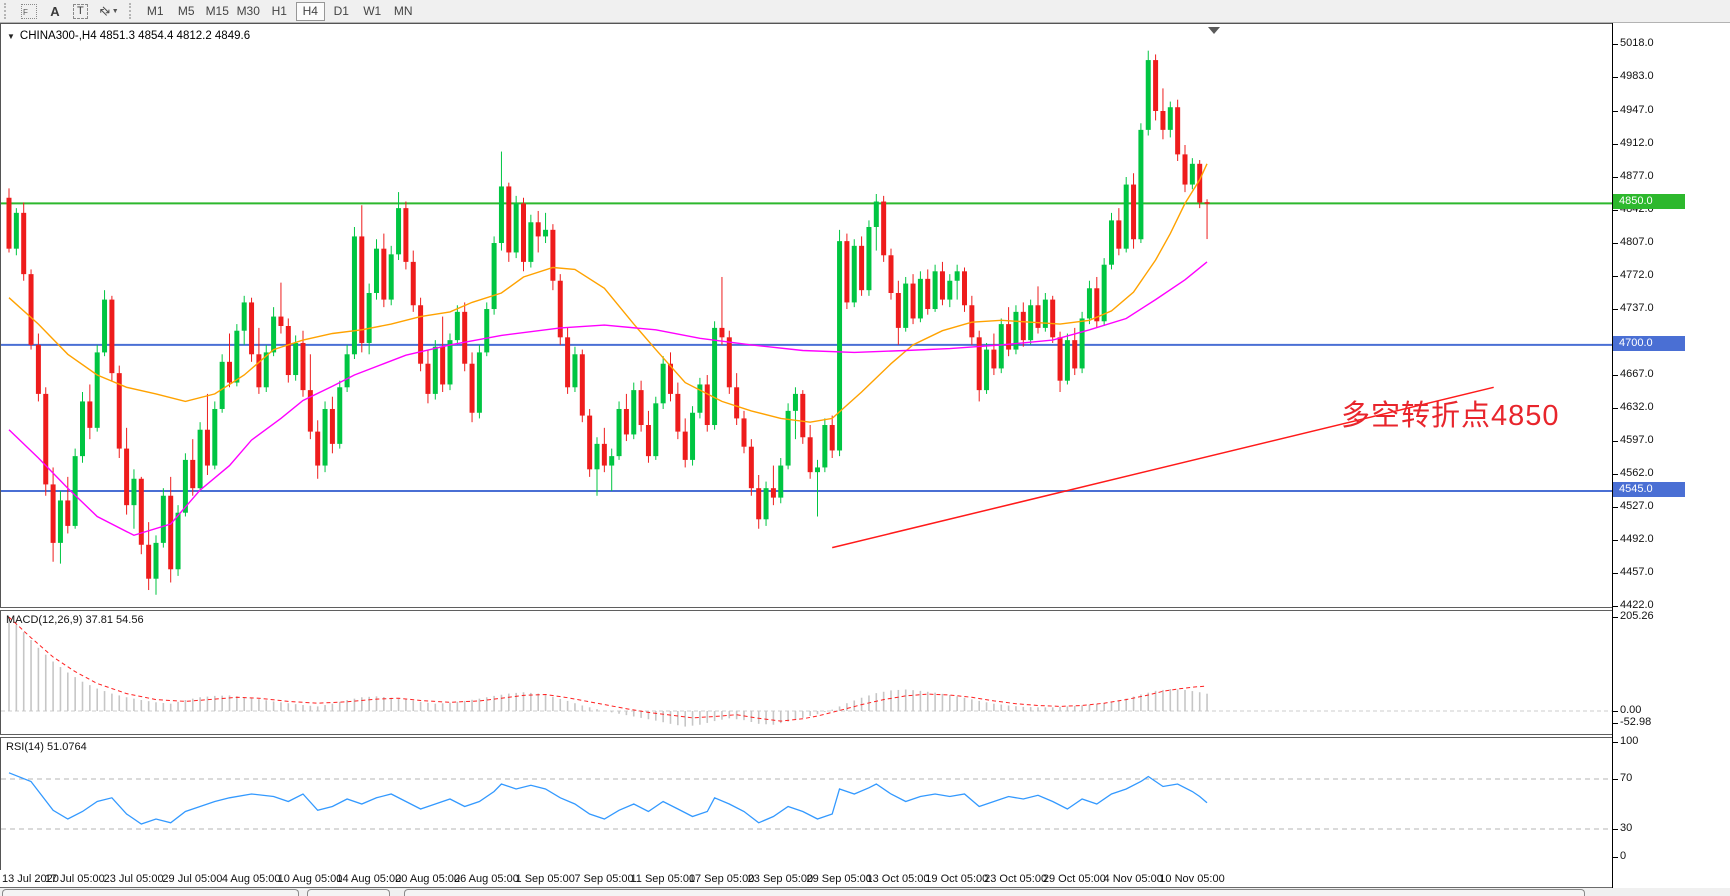 This screenshot has height=896, width=1730. Describe the element at coordinates (1627, 710) in the screenshot. I see `macd-axis-tick: 0.00` at that location.